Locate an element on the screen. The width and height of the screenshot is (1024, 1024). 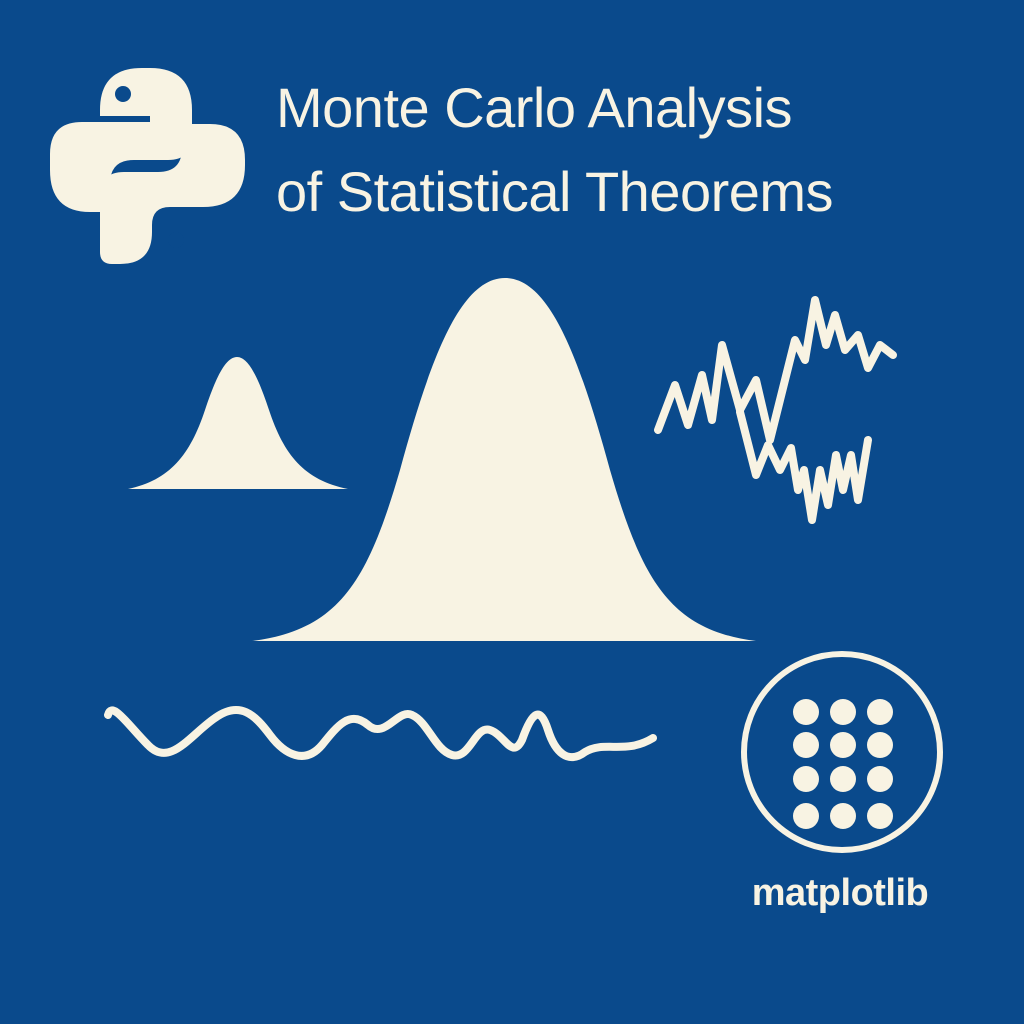
python-logo-icon is located at coordinates (147, 166).